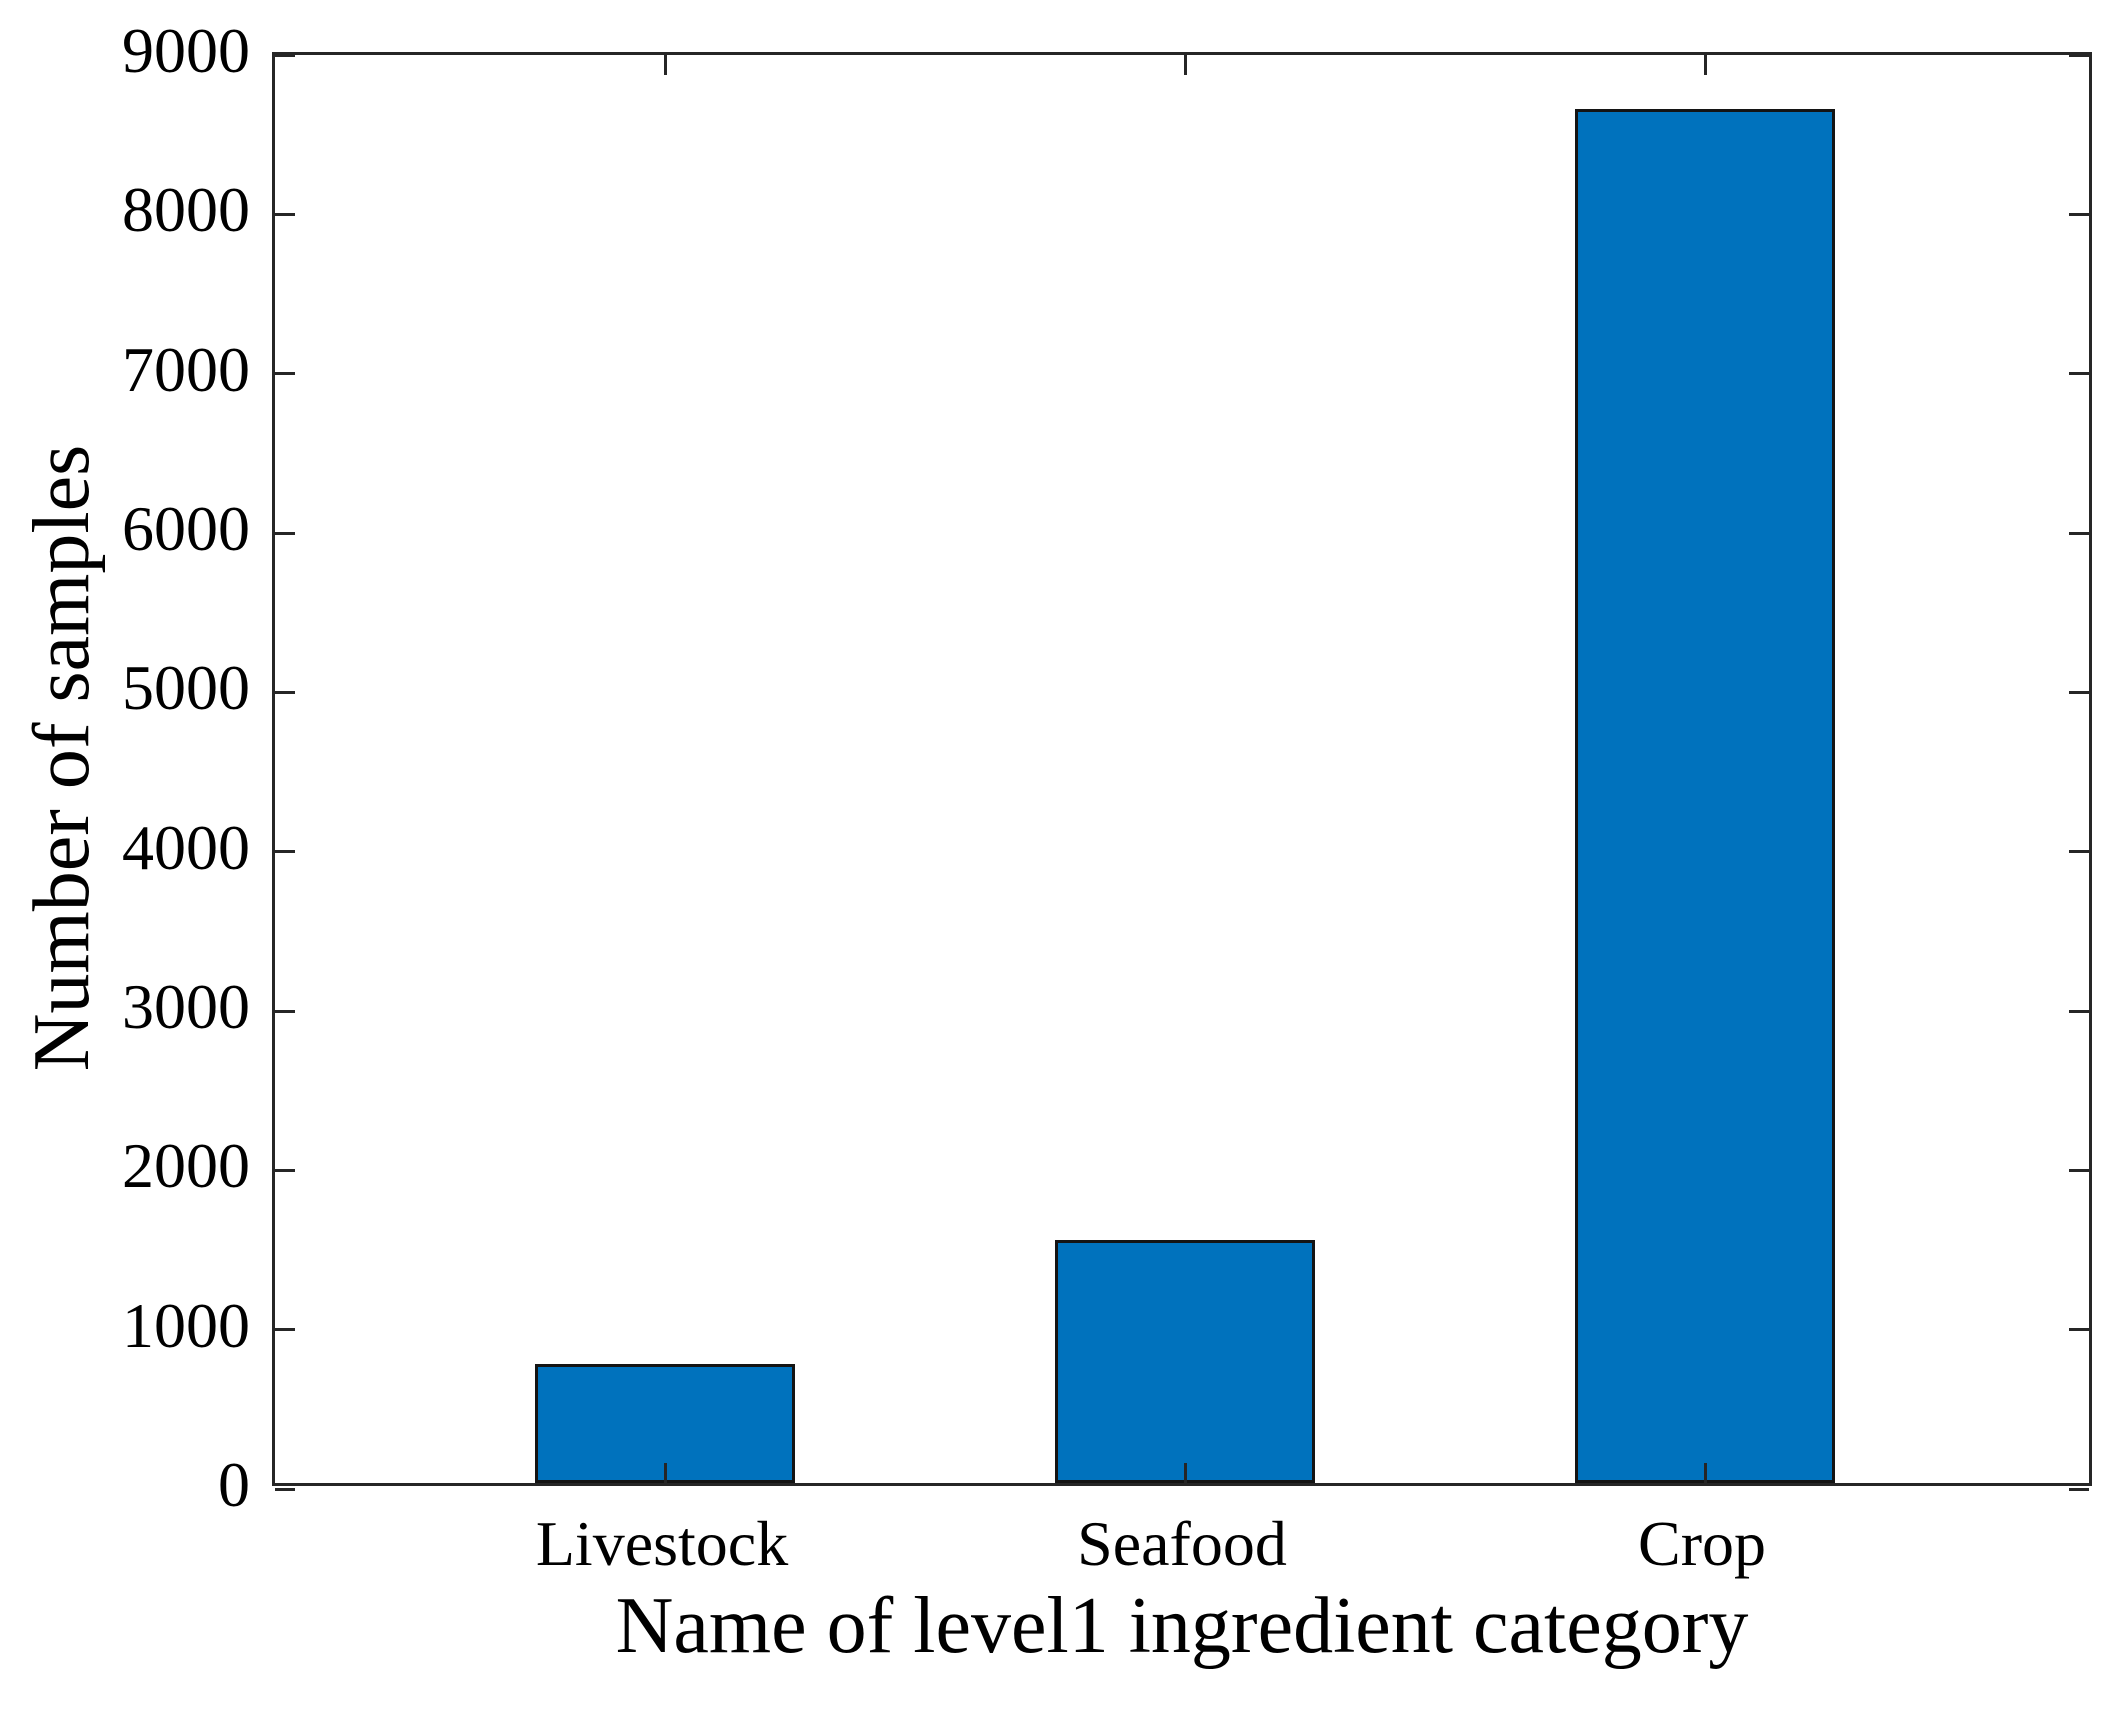  I want to click on y-tick-label: 0, so click(234, 1484).